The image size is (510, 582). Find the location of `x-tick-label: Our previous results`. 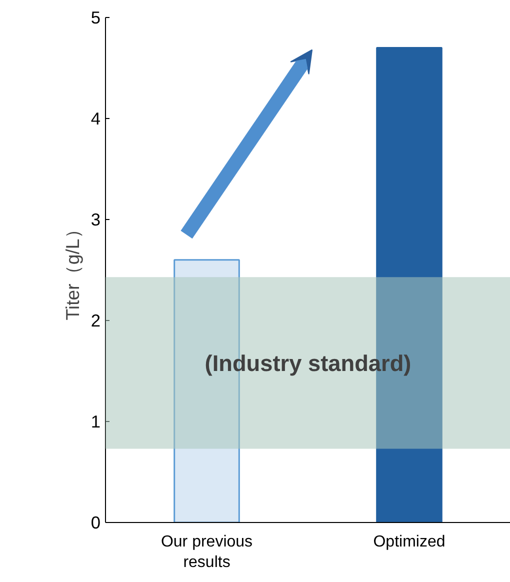

x-tick-label: Our previous results is located at coordinates (206, 552).